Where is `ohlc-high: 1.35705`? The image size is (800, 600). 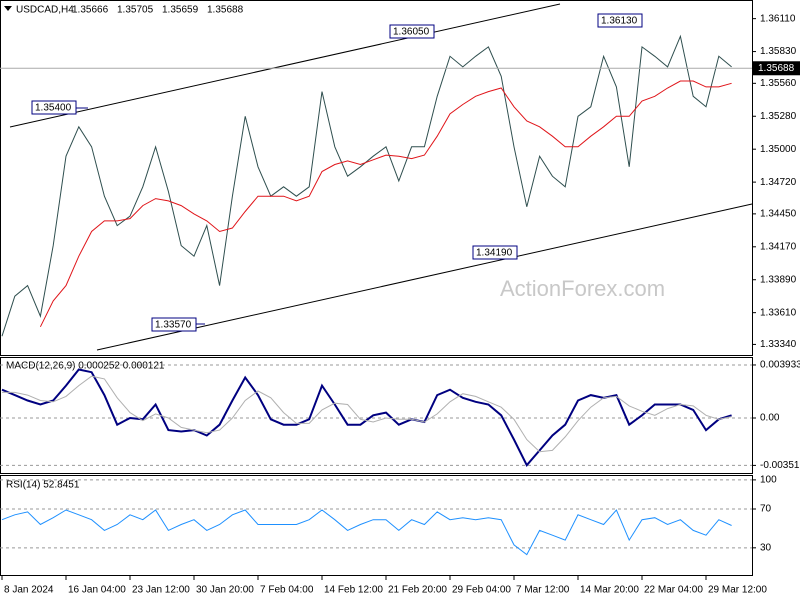 ohlc-high: 1.35705 is located at coordinates (135, 10).